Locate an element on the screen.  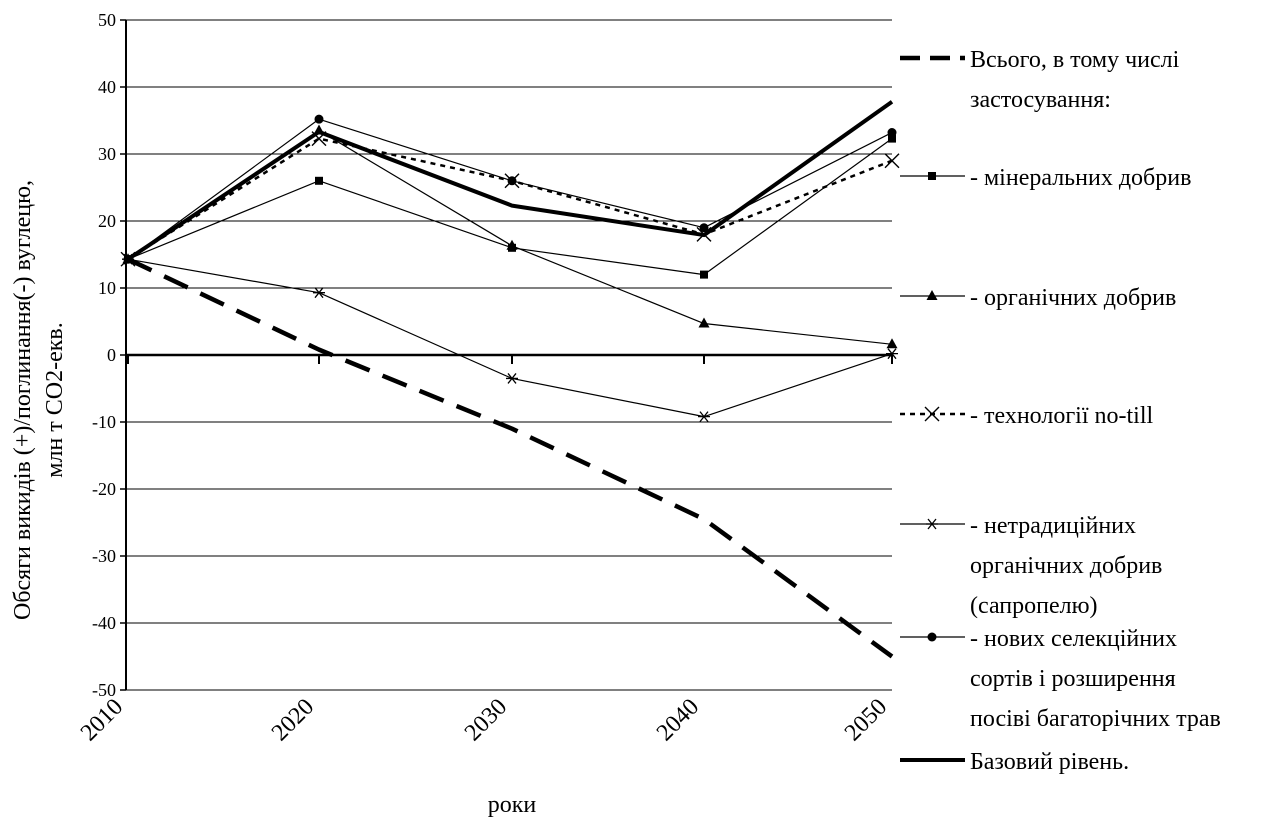
x-tick-labels: 2010 2020 2030 2040 2050 is located at coordinates (484, 720).